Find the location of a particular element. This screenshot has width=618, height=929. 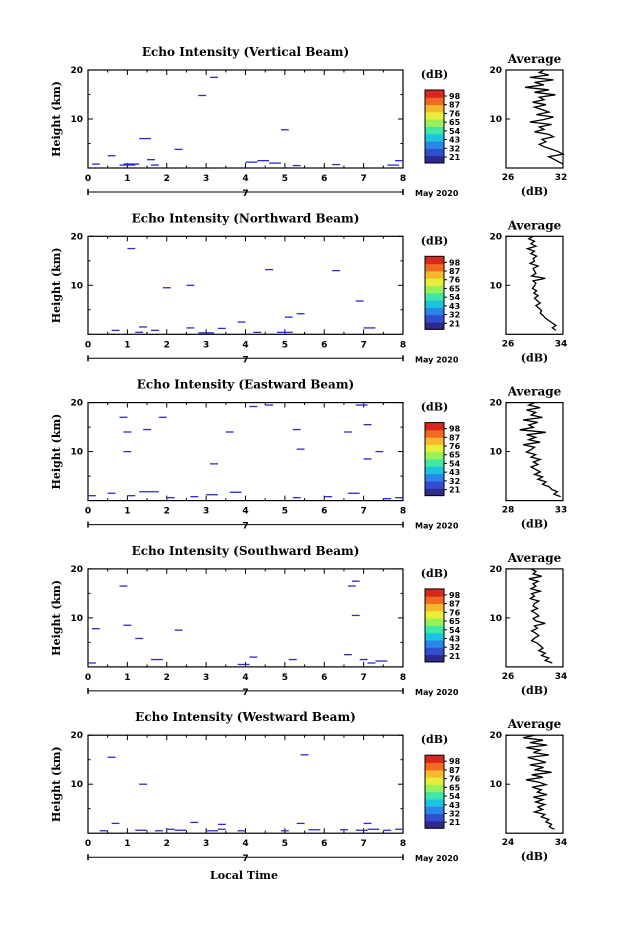

average-frame is located at coordinates (534, 119).